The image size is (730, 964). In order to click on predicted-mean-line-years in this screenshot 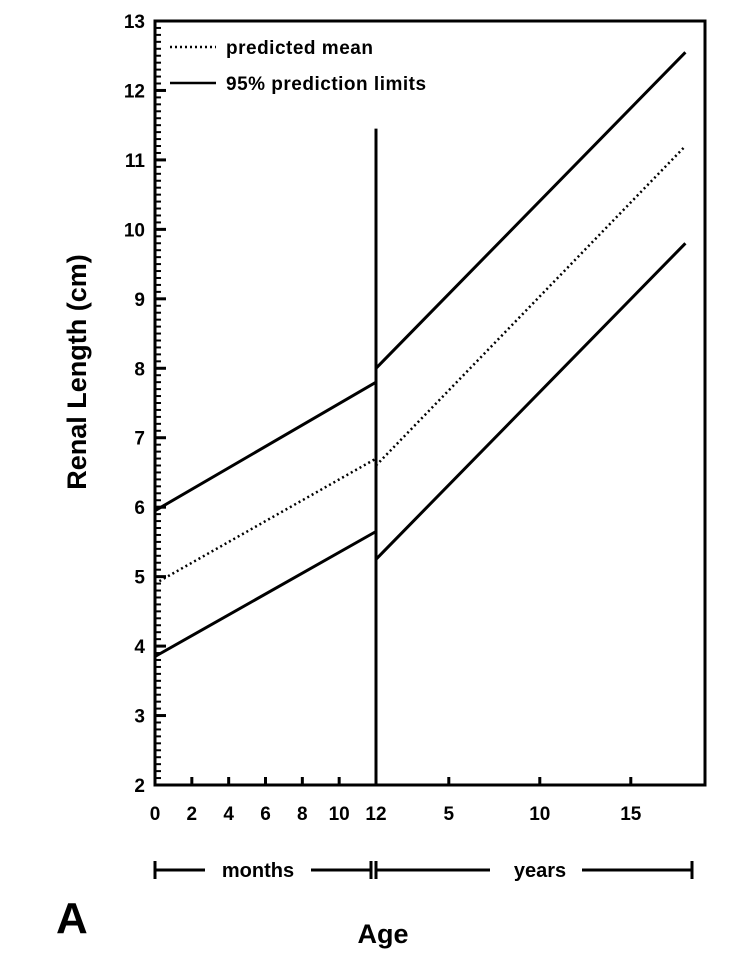, I will do `click(531, 306)`.